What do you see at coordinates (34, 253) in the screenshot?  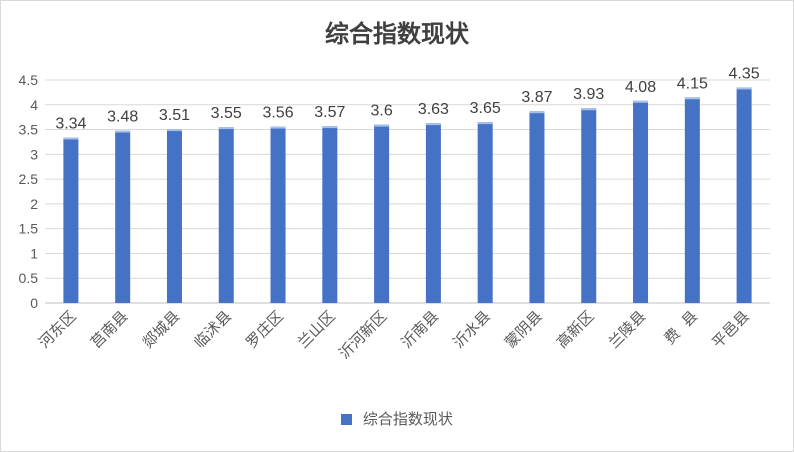 I see `y-tick-label: 1` at bounding box center [34, 253].